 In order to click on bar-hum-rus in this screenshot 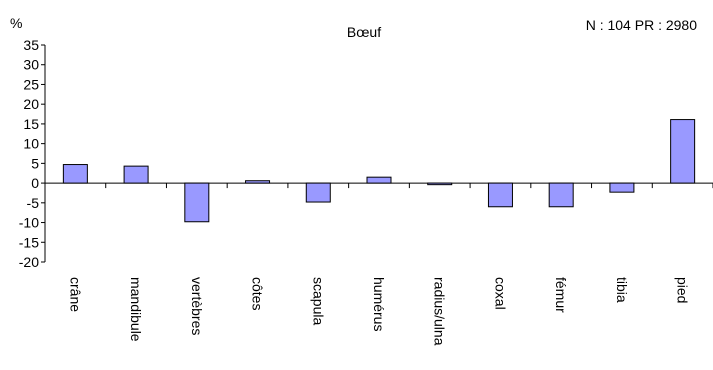, I will do `click(379, 180)`.